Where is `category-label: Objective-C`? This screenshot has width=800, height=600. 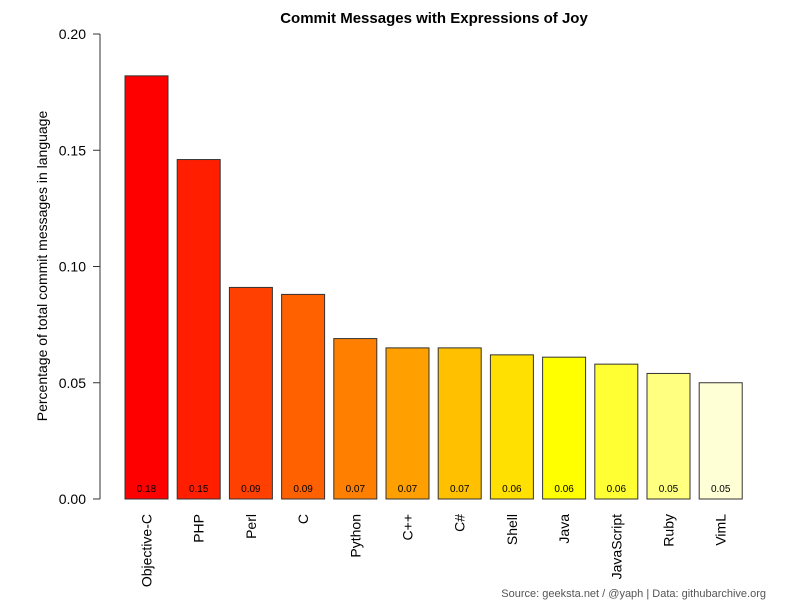 category-label: Objective-C is located at coordinates (147, 550).